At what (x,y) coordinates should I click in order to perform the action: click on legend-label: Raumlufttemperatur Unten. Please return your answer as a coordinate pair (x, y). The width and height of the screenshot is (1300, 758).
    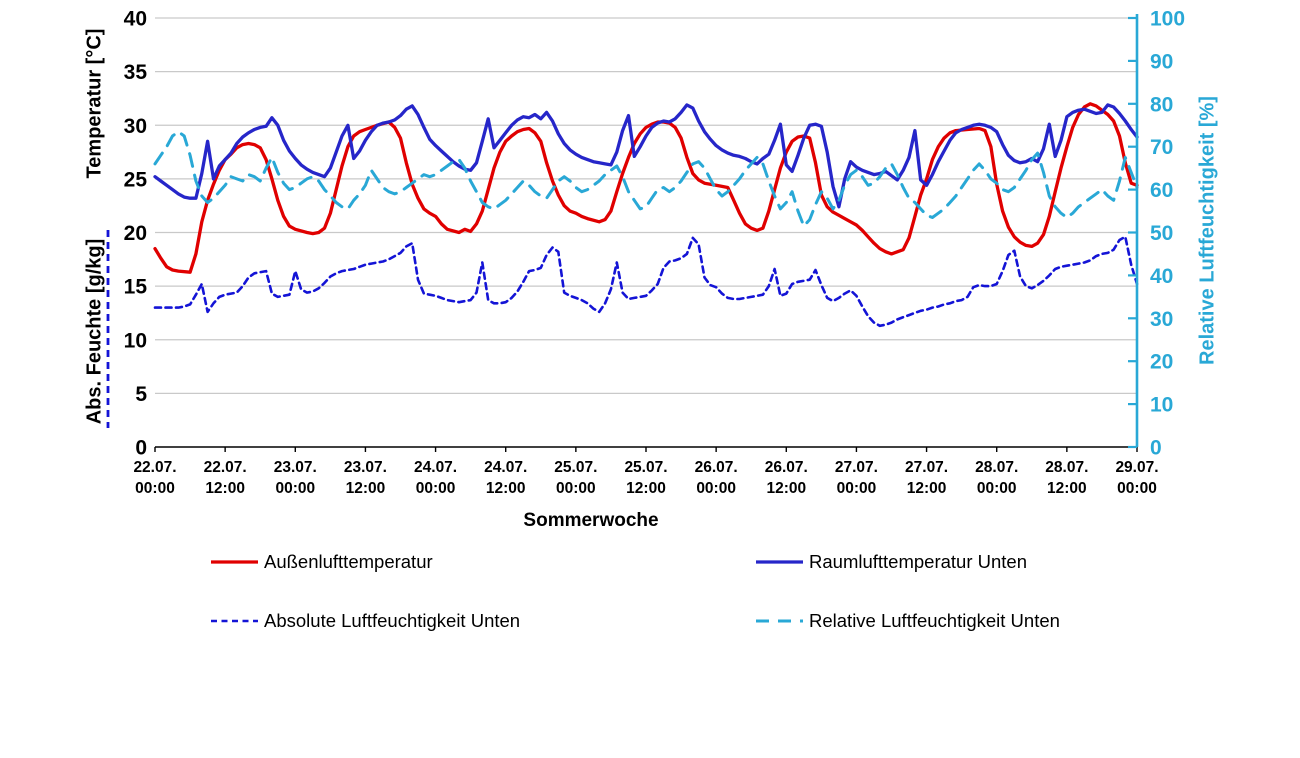
    Looking at the image, I should click on (918, 561).